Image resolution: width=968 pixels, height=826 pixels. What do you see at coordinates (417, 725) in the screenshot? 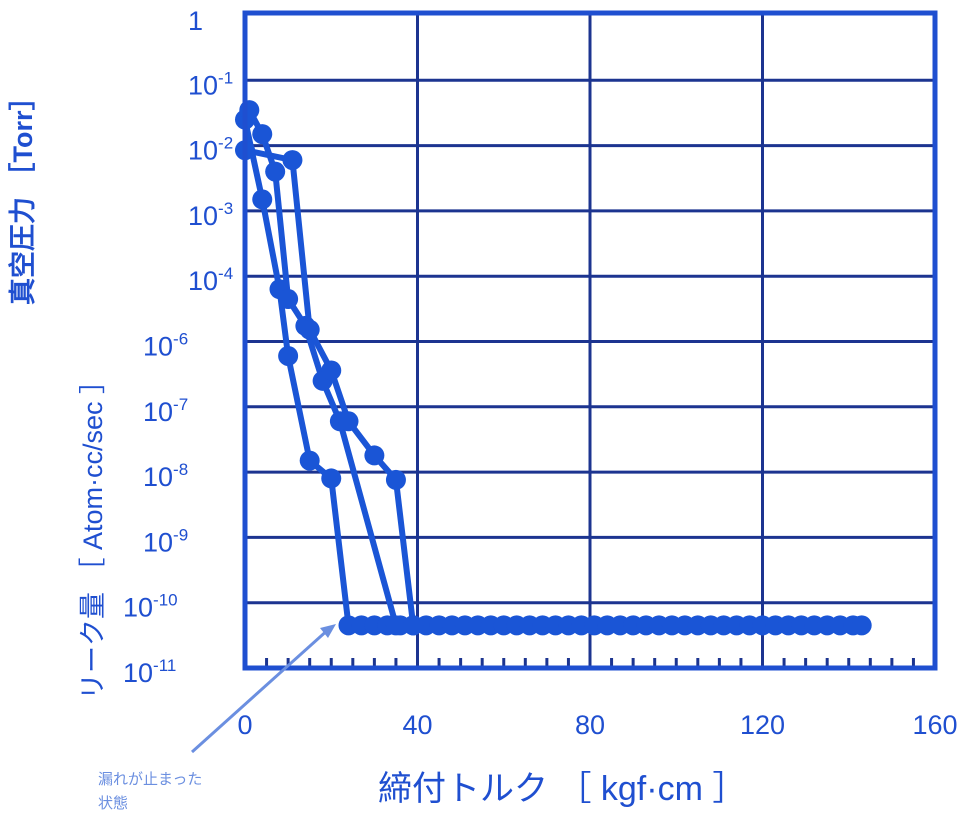
I see `x-tick-label: 40` at bounding box center [417, 725].